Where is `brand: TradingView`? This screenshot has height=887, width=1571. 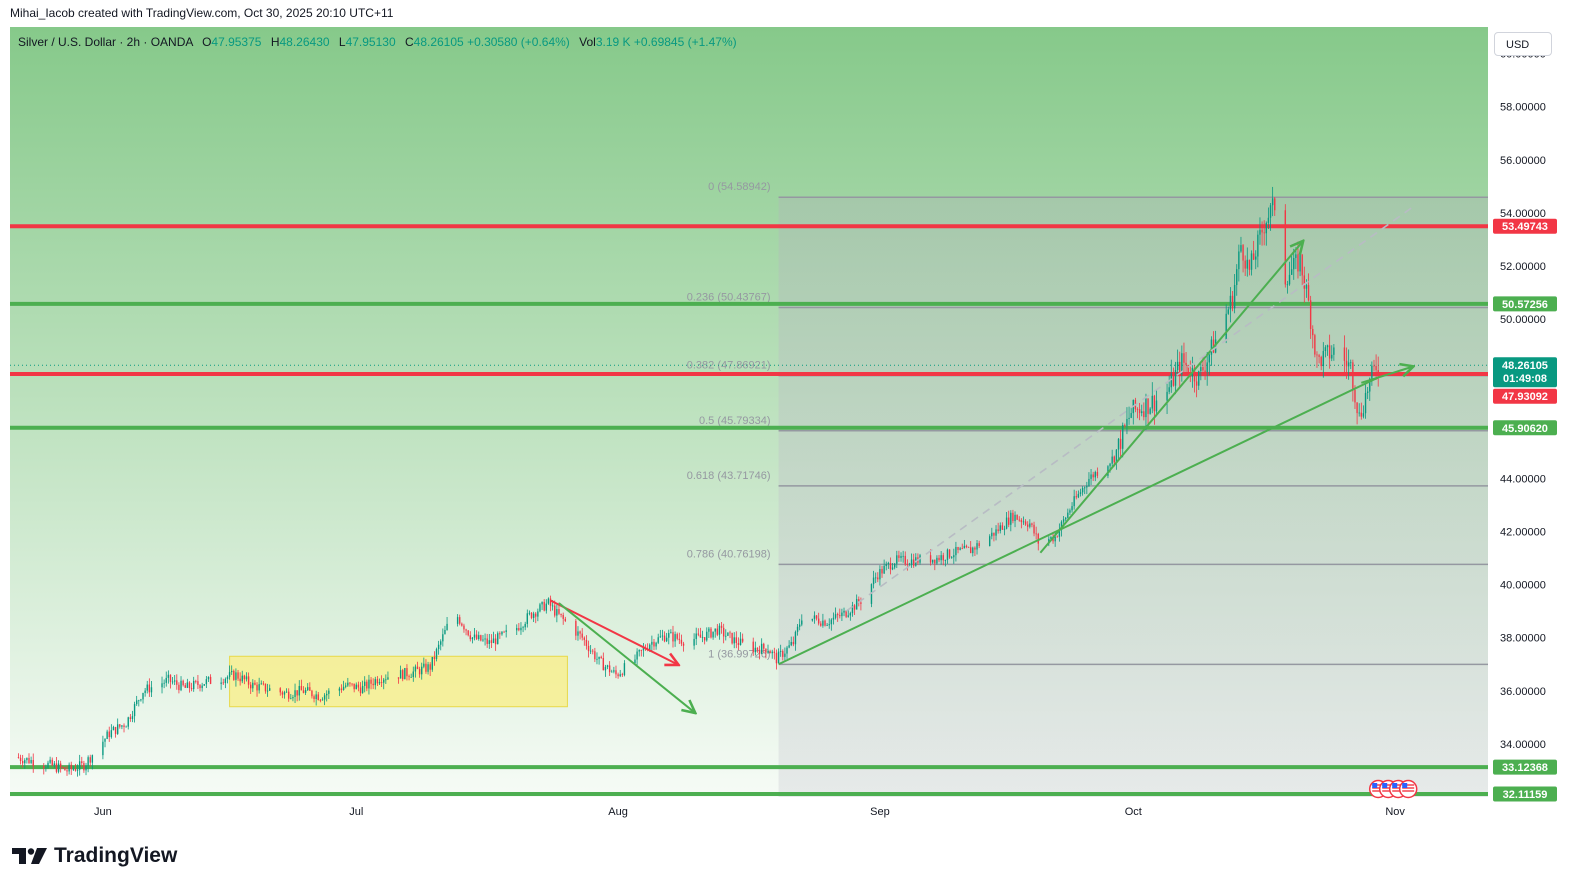
brand: TradingView is located at coordinates (94, 856).